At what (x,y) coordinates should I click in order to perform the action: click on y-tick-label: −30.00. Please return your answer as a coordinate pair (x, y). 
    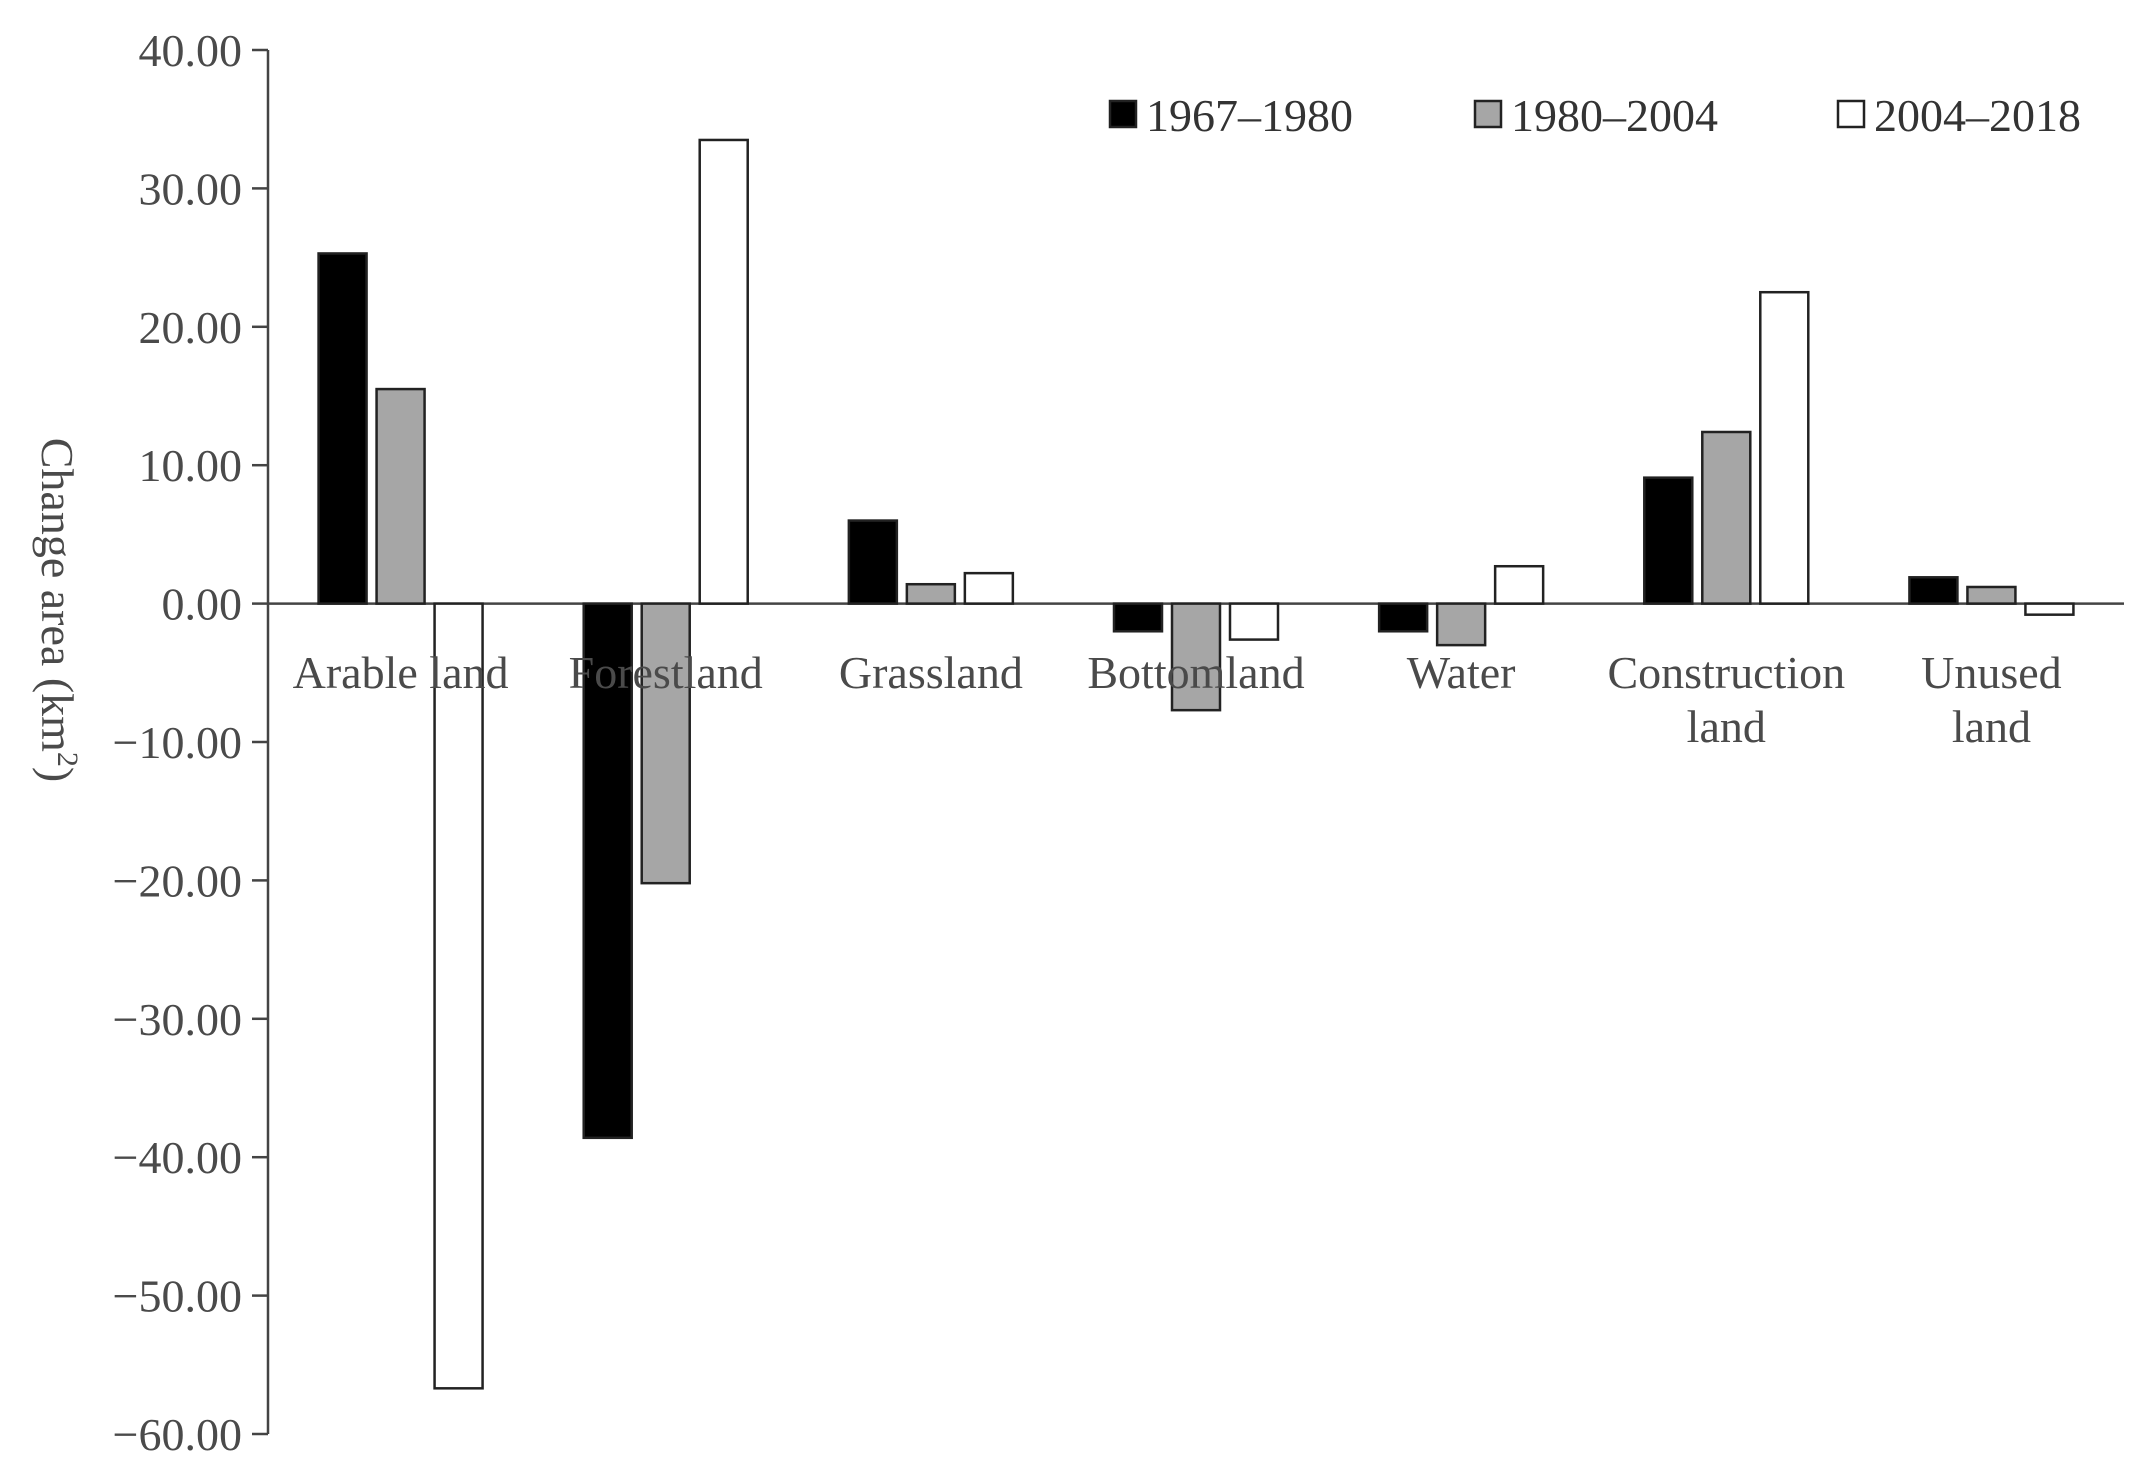
    Looking at the image, I should click on (177, 1019).